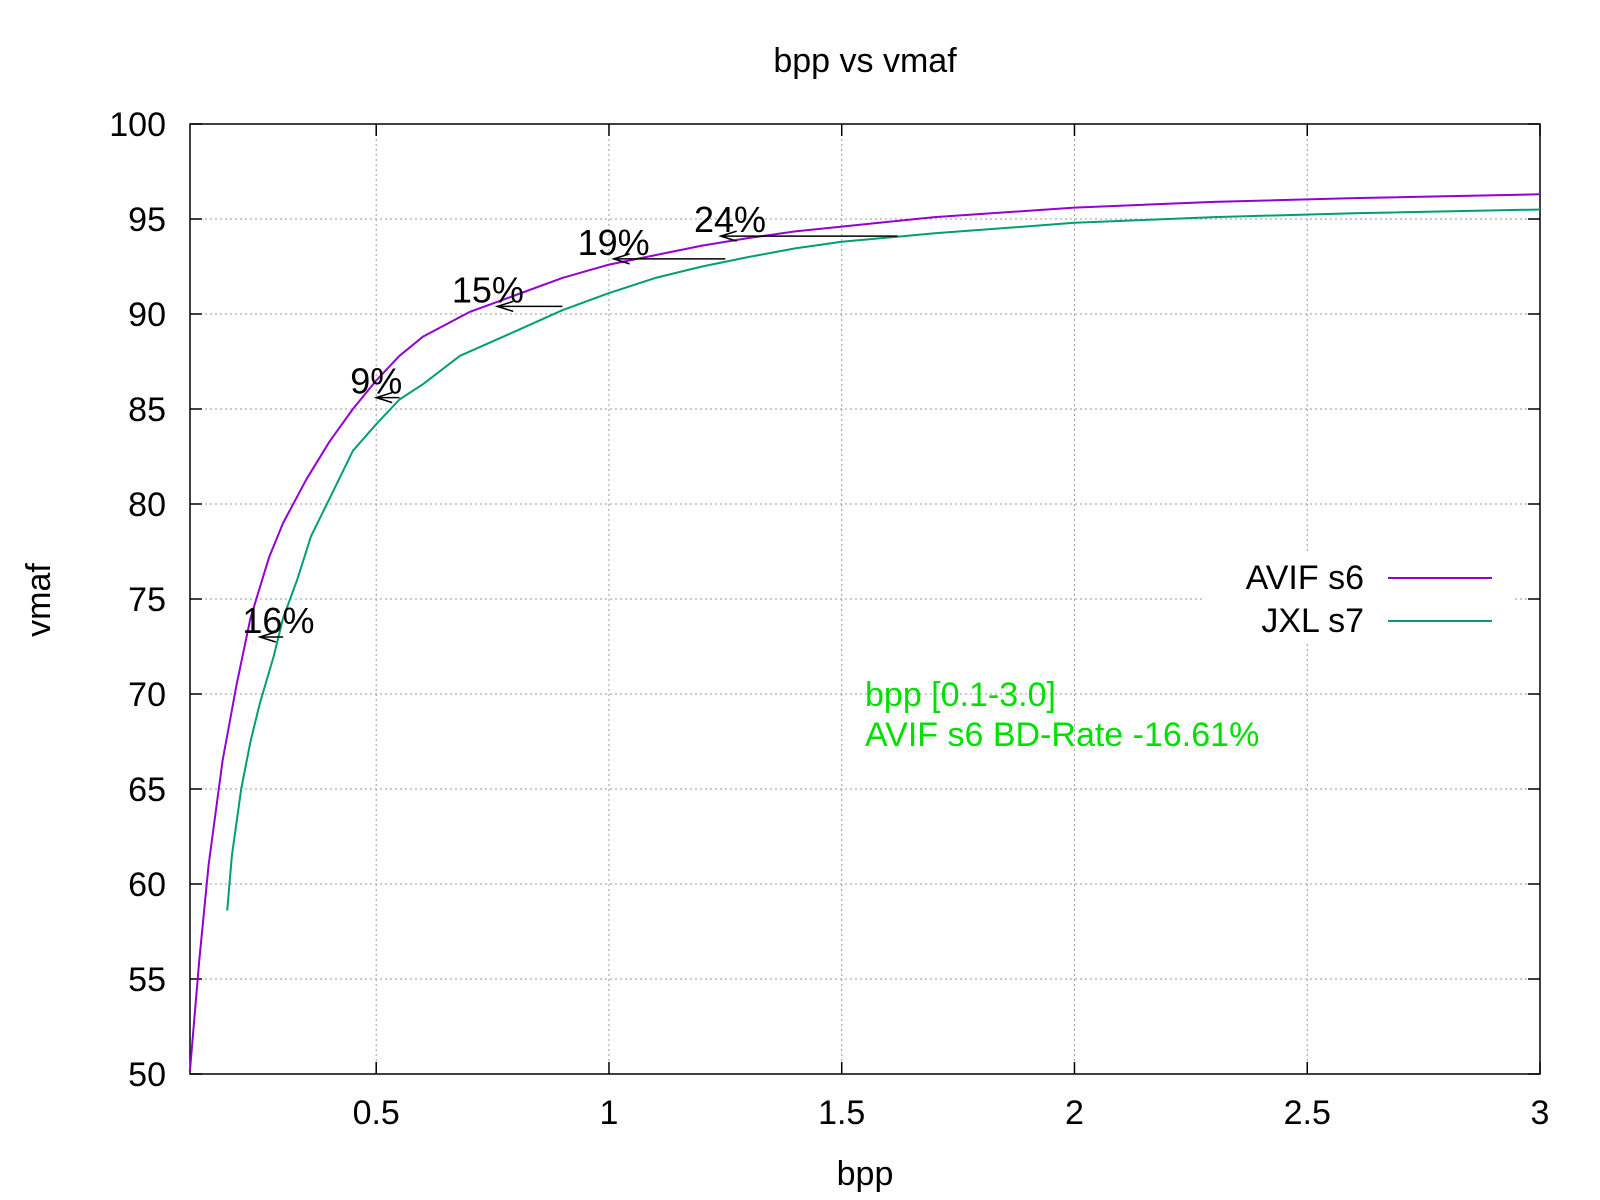  What do you see at coordinates (147, 790) in the screenshot?
I see `y-tick-label: 65` at bounding box center [147, 790].